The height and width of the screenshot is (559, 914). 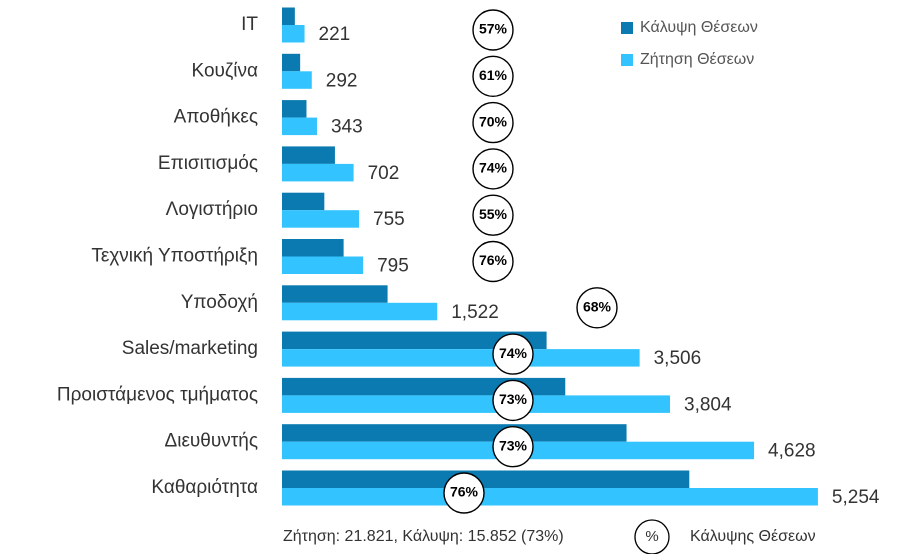 What do you see at coordinates (678, 358) in the screenshot?
I see `value-label: 3,506` at bounding box center [678, 358].